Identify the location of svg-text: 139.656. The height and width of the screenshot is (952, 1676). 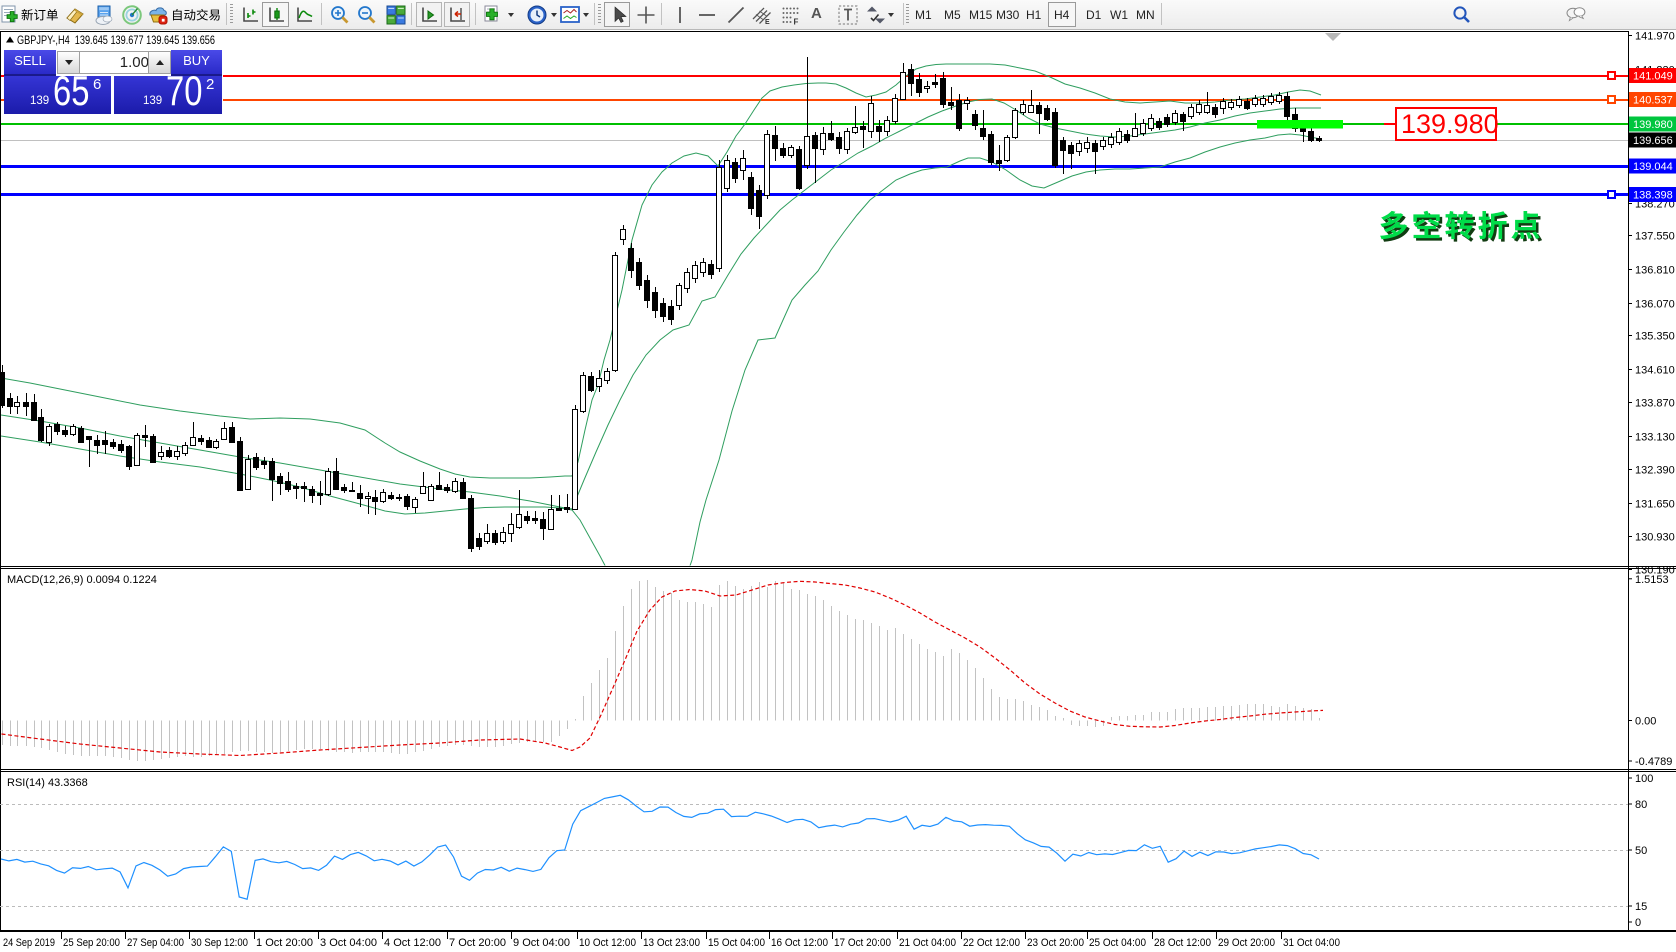
(1653, 141).